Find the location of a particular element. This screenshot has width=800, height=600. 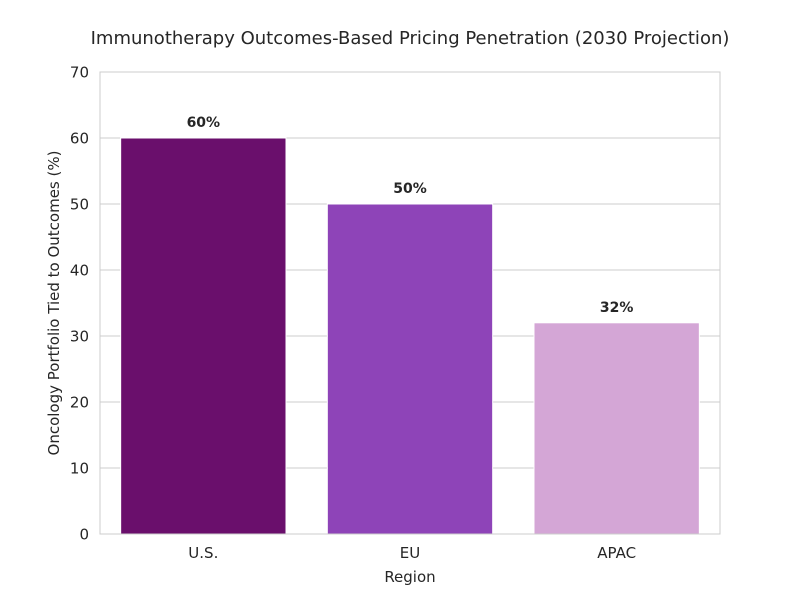

bar-apac is located at coordinates (616, 428).